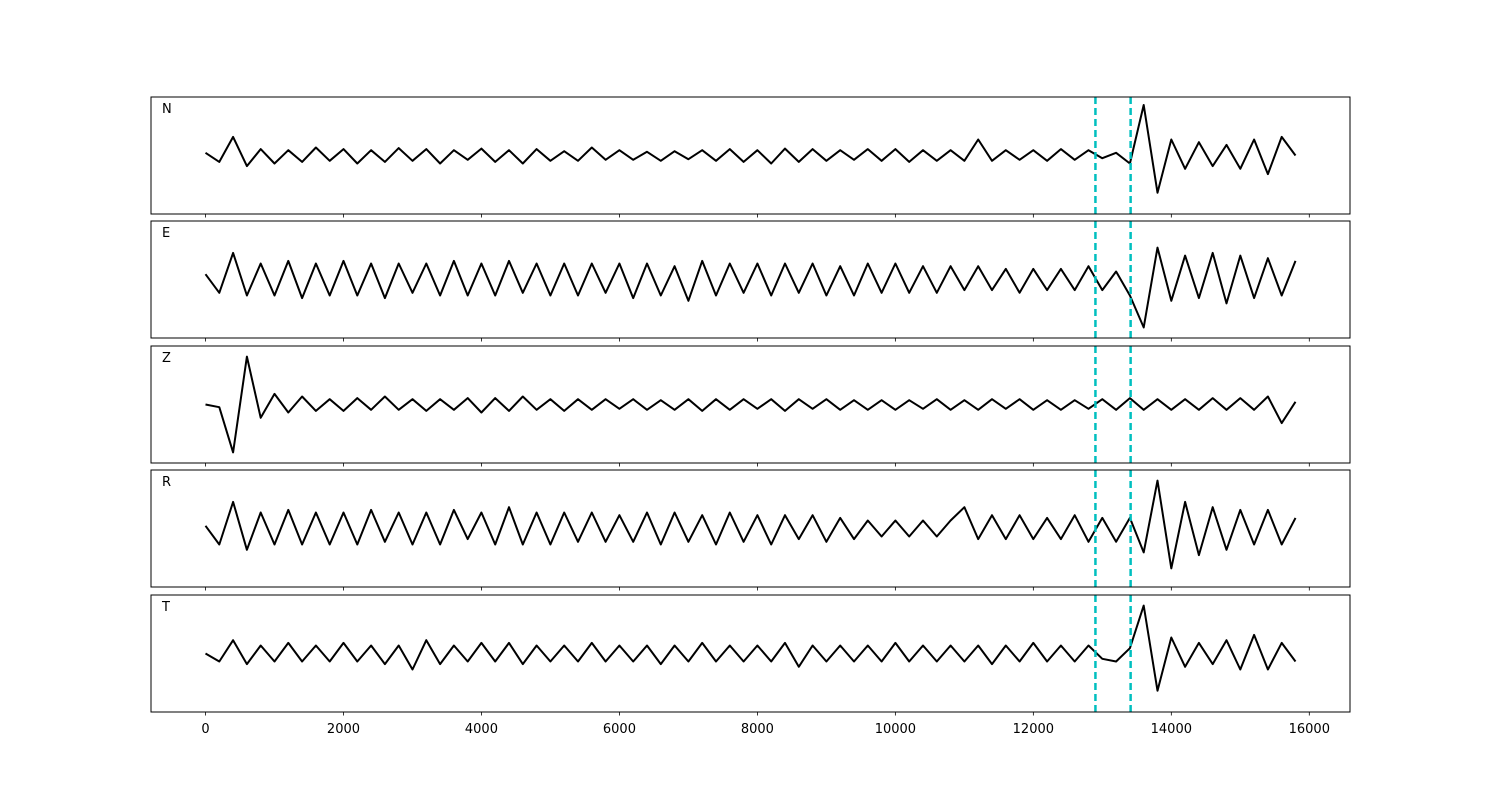 Image resolution: width=1500 pixels, height=804 pixels. What do you see at coordinates (1309, 729) in the screenshot?
I see `x-tick-label: 16000` at bounding box center [1309, 729].